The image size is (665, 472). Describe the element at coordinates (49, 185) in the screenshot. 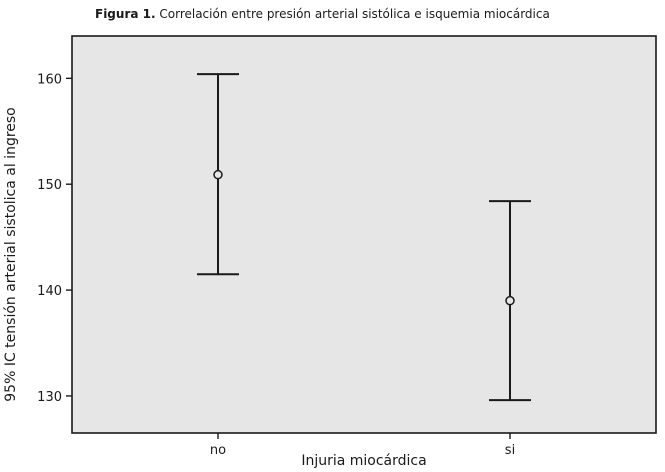

I see `y-tick-label: 150` at that location.